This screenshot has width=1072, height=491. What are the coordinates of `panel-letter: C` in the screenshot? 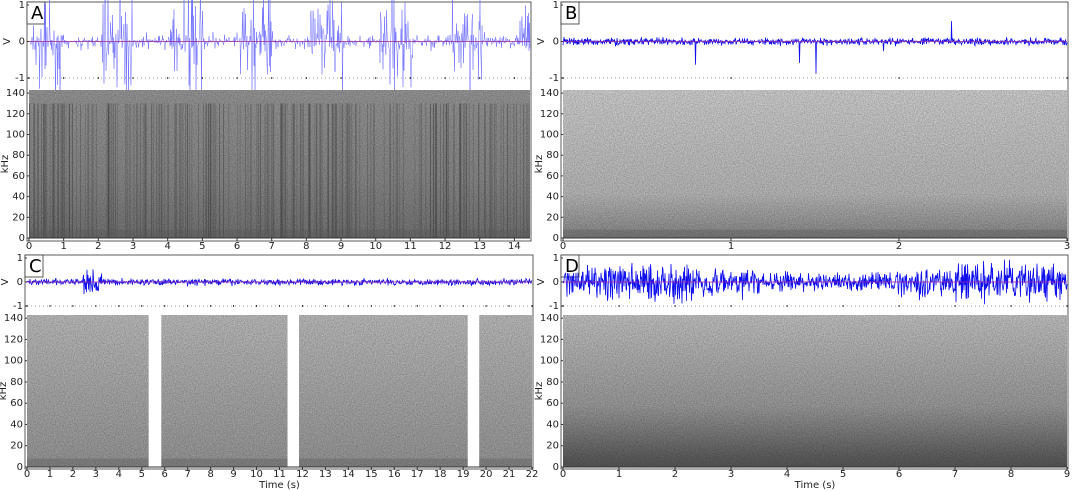 It's located at (35, 266).